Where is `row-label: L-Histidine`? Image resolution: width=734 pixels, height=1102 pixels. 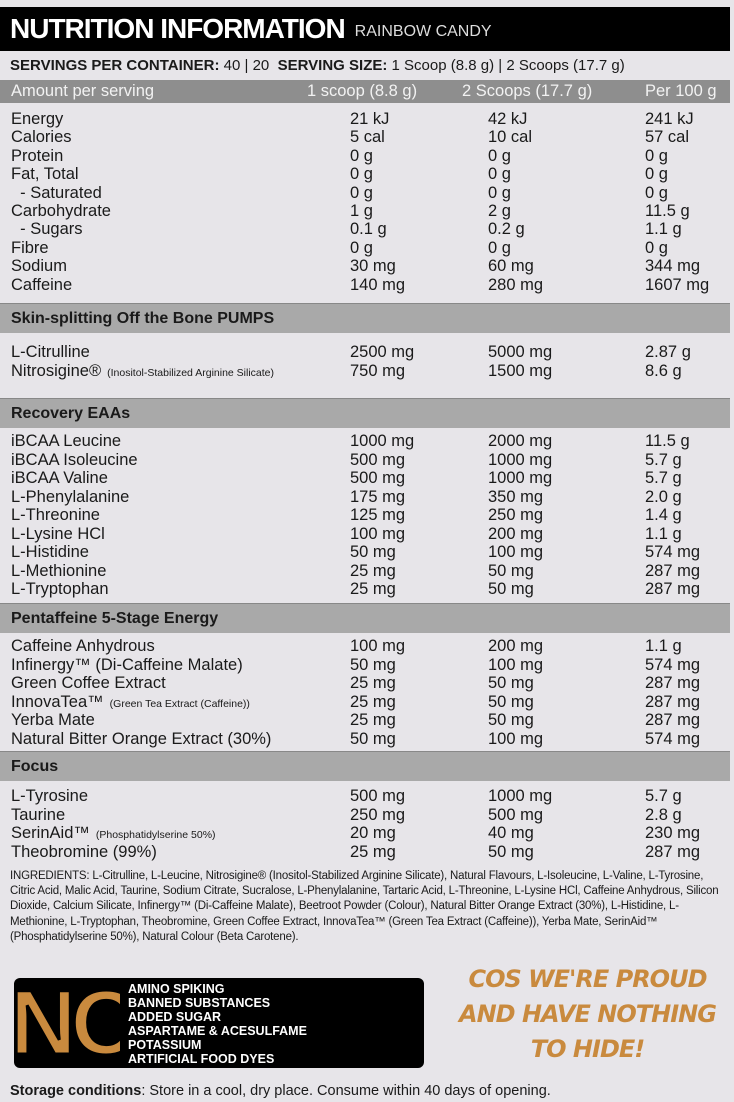 row-label: L-Histidine is located at coordinates (50, 552).